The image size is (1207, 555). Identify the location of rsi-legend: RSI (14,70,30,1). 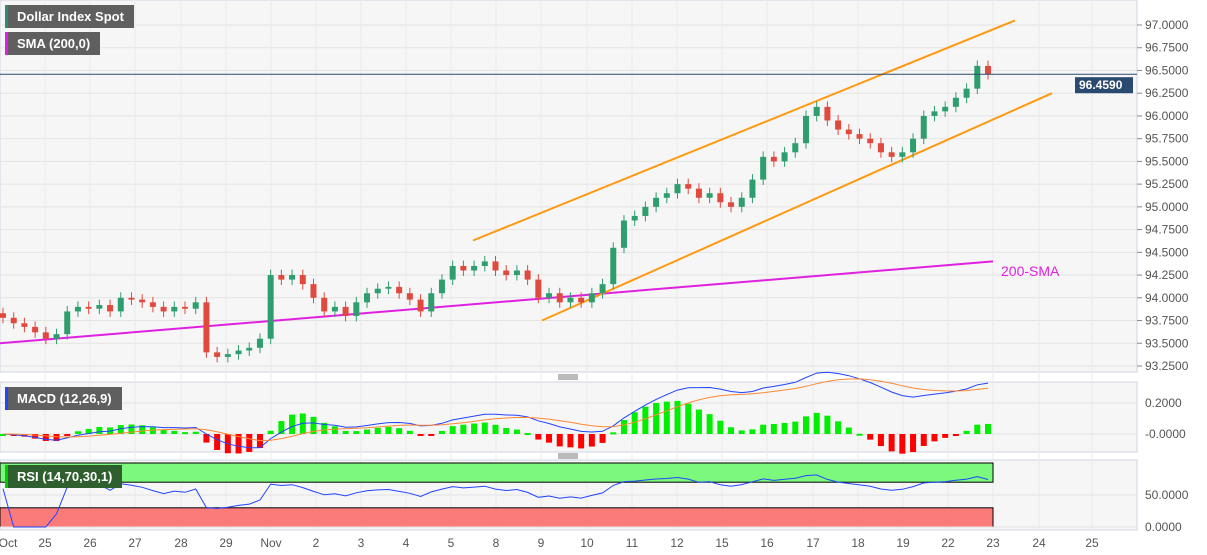
(64, 476).